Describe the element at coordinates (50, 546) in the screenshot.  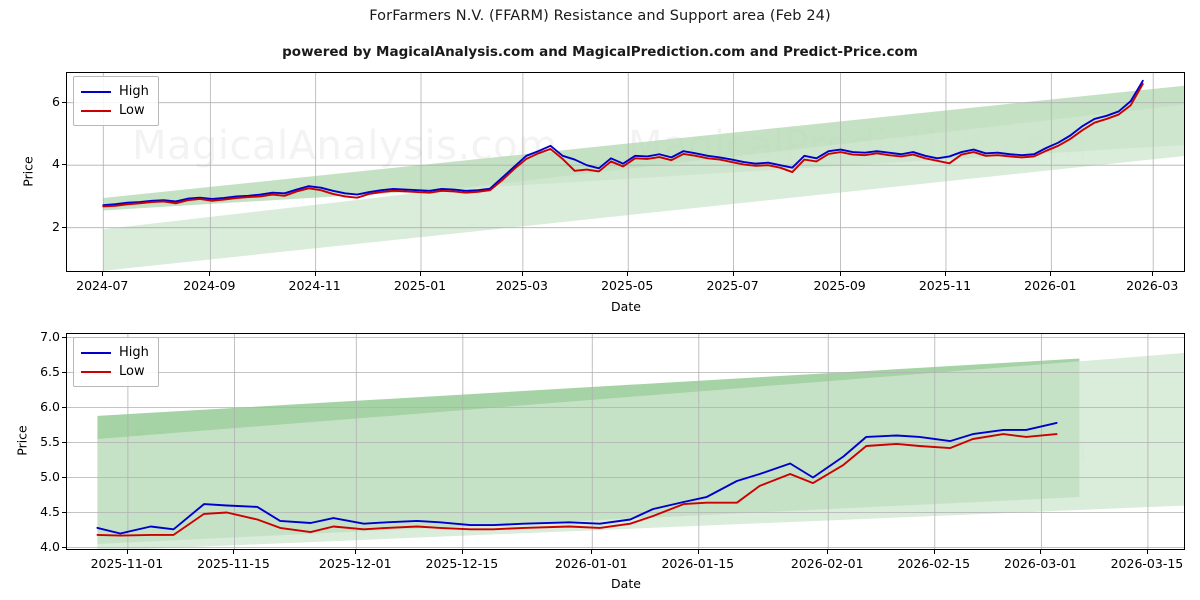
I see `y-tick-label: 4.0` at that location.